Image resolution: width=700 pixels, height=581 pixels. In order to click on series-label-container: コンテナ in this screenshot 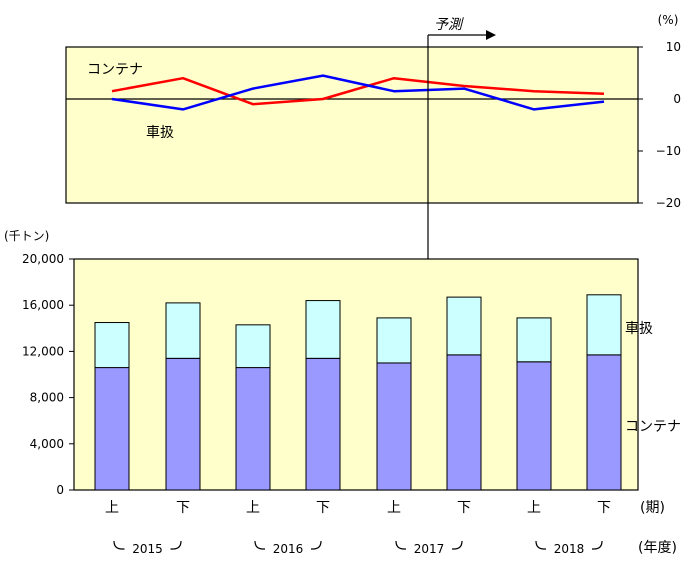, I will do `click(115, 70)`.